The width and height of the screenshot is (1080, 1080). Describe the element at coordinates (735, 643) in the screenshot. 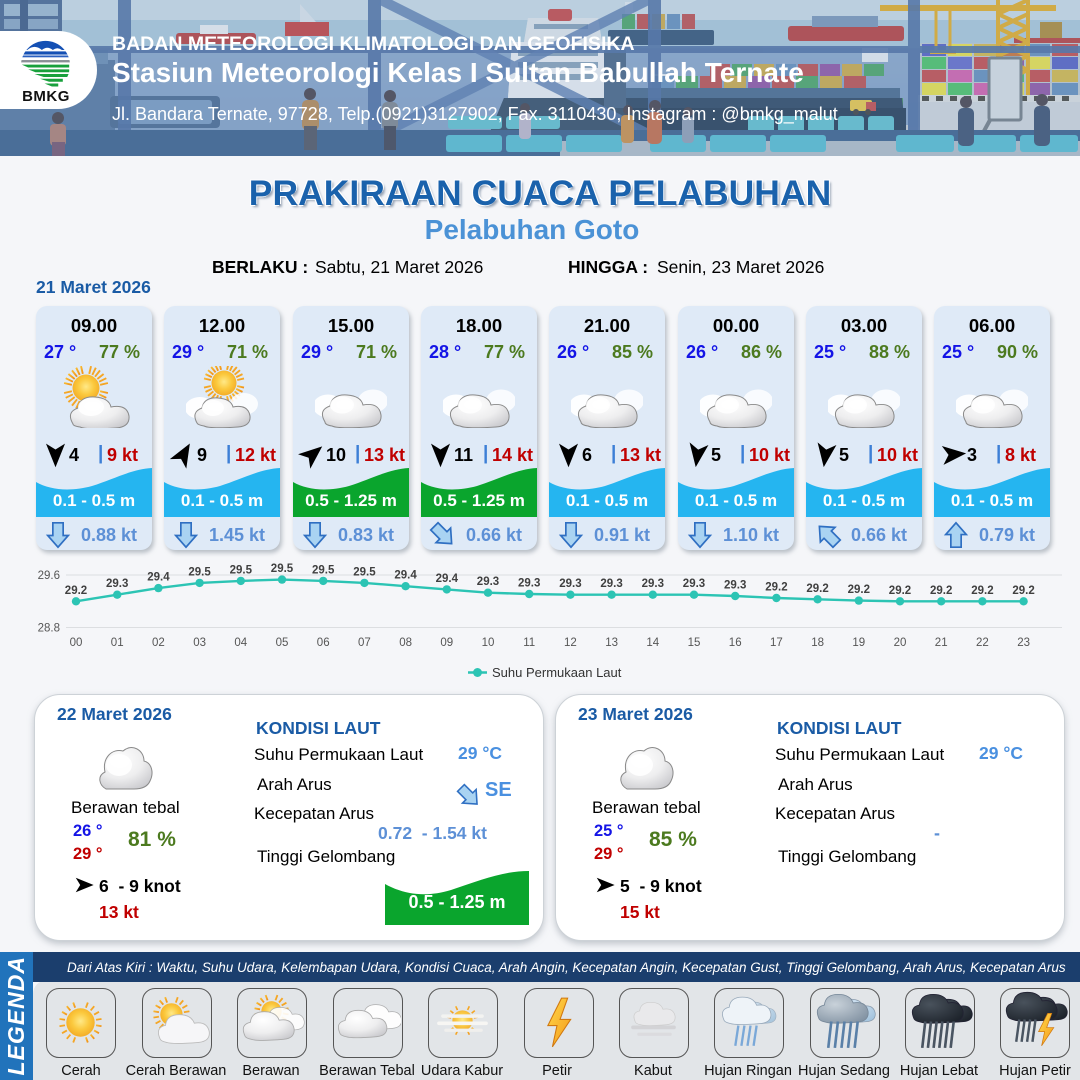

I see `svg-text: 16` at that location.